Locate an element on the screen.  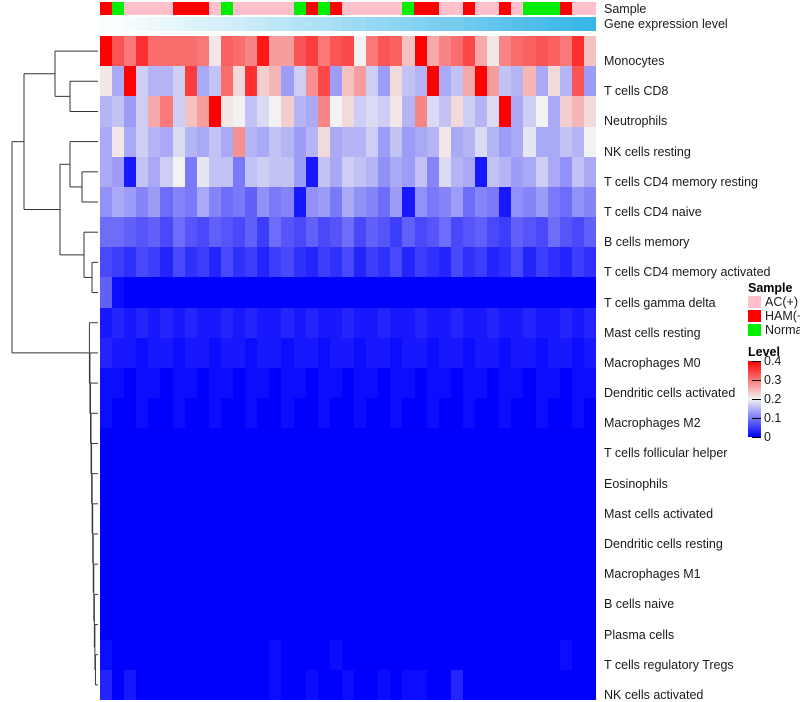
row-label: T cells gamma delta is located at coordinates (660, 302).